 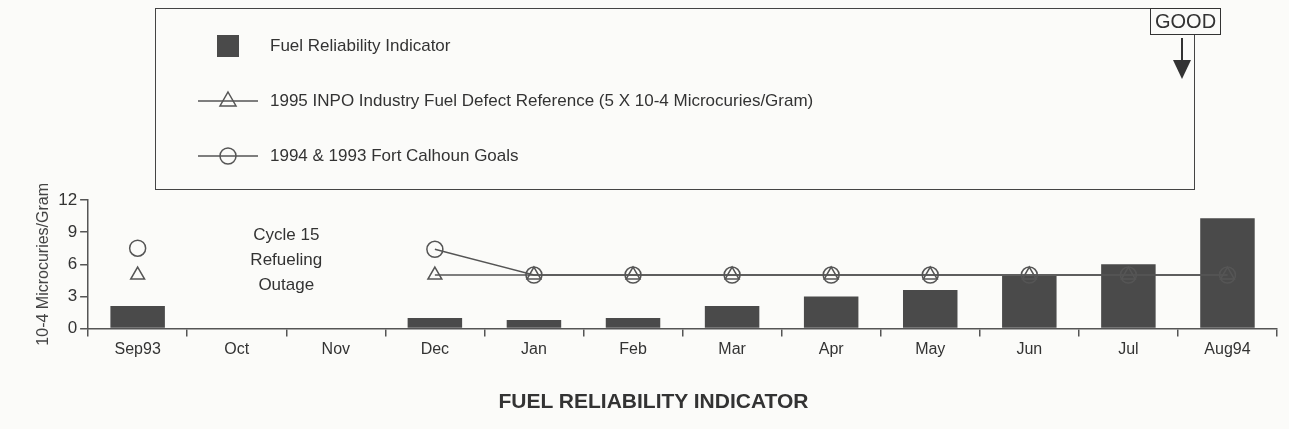 What do you see at coordinates (542, 101) in the screenshot?
I see `legend-label: 1995 INPO Industry Fuel Defect Reference (5 X 10-4 Microcuries/Gram)` at bounding box center [542, 101].